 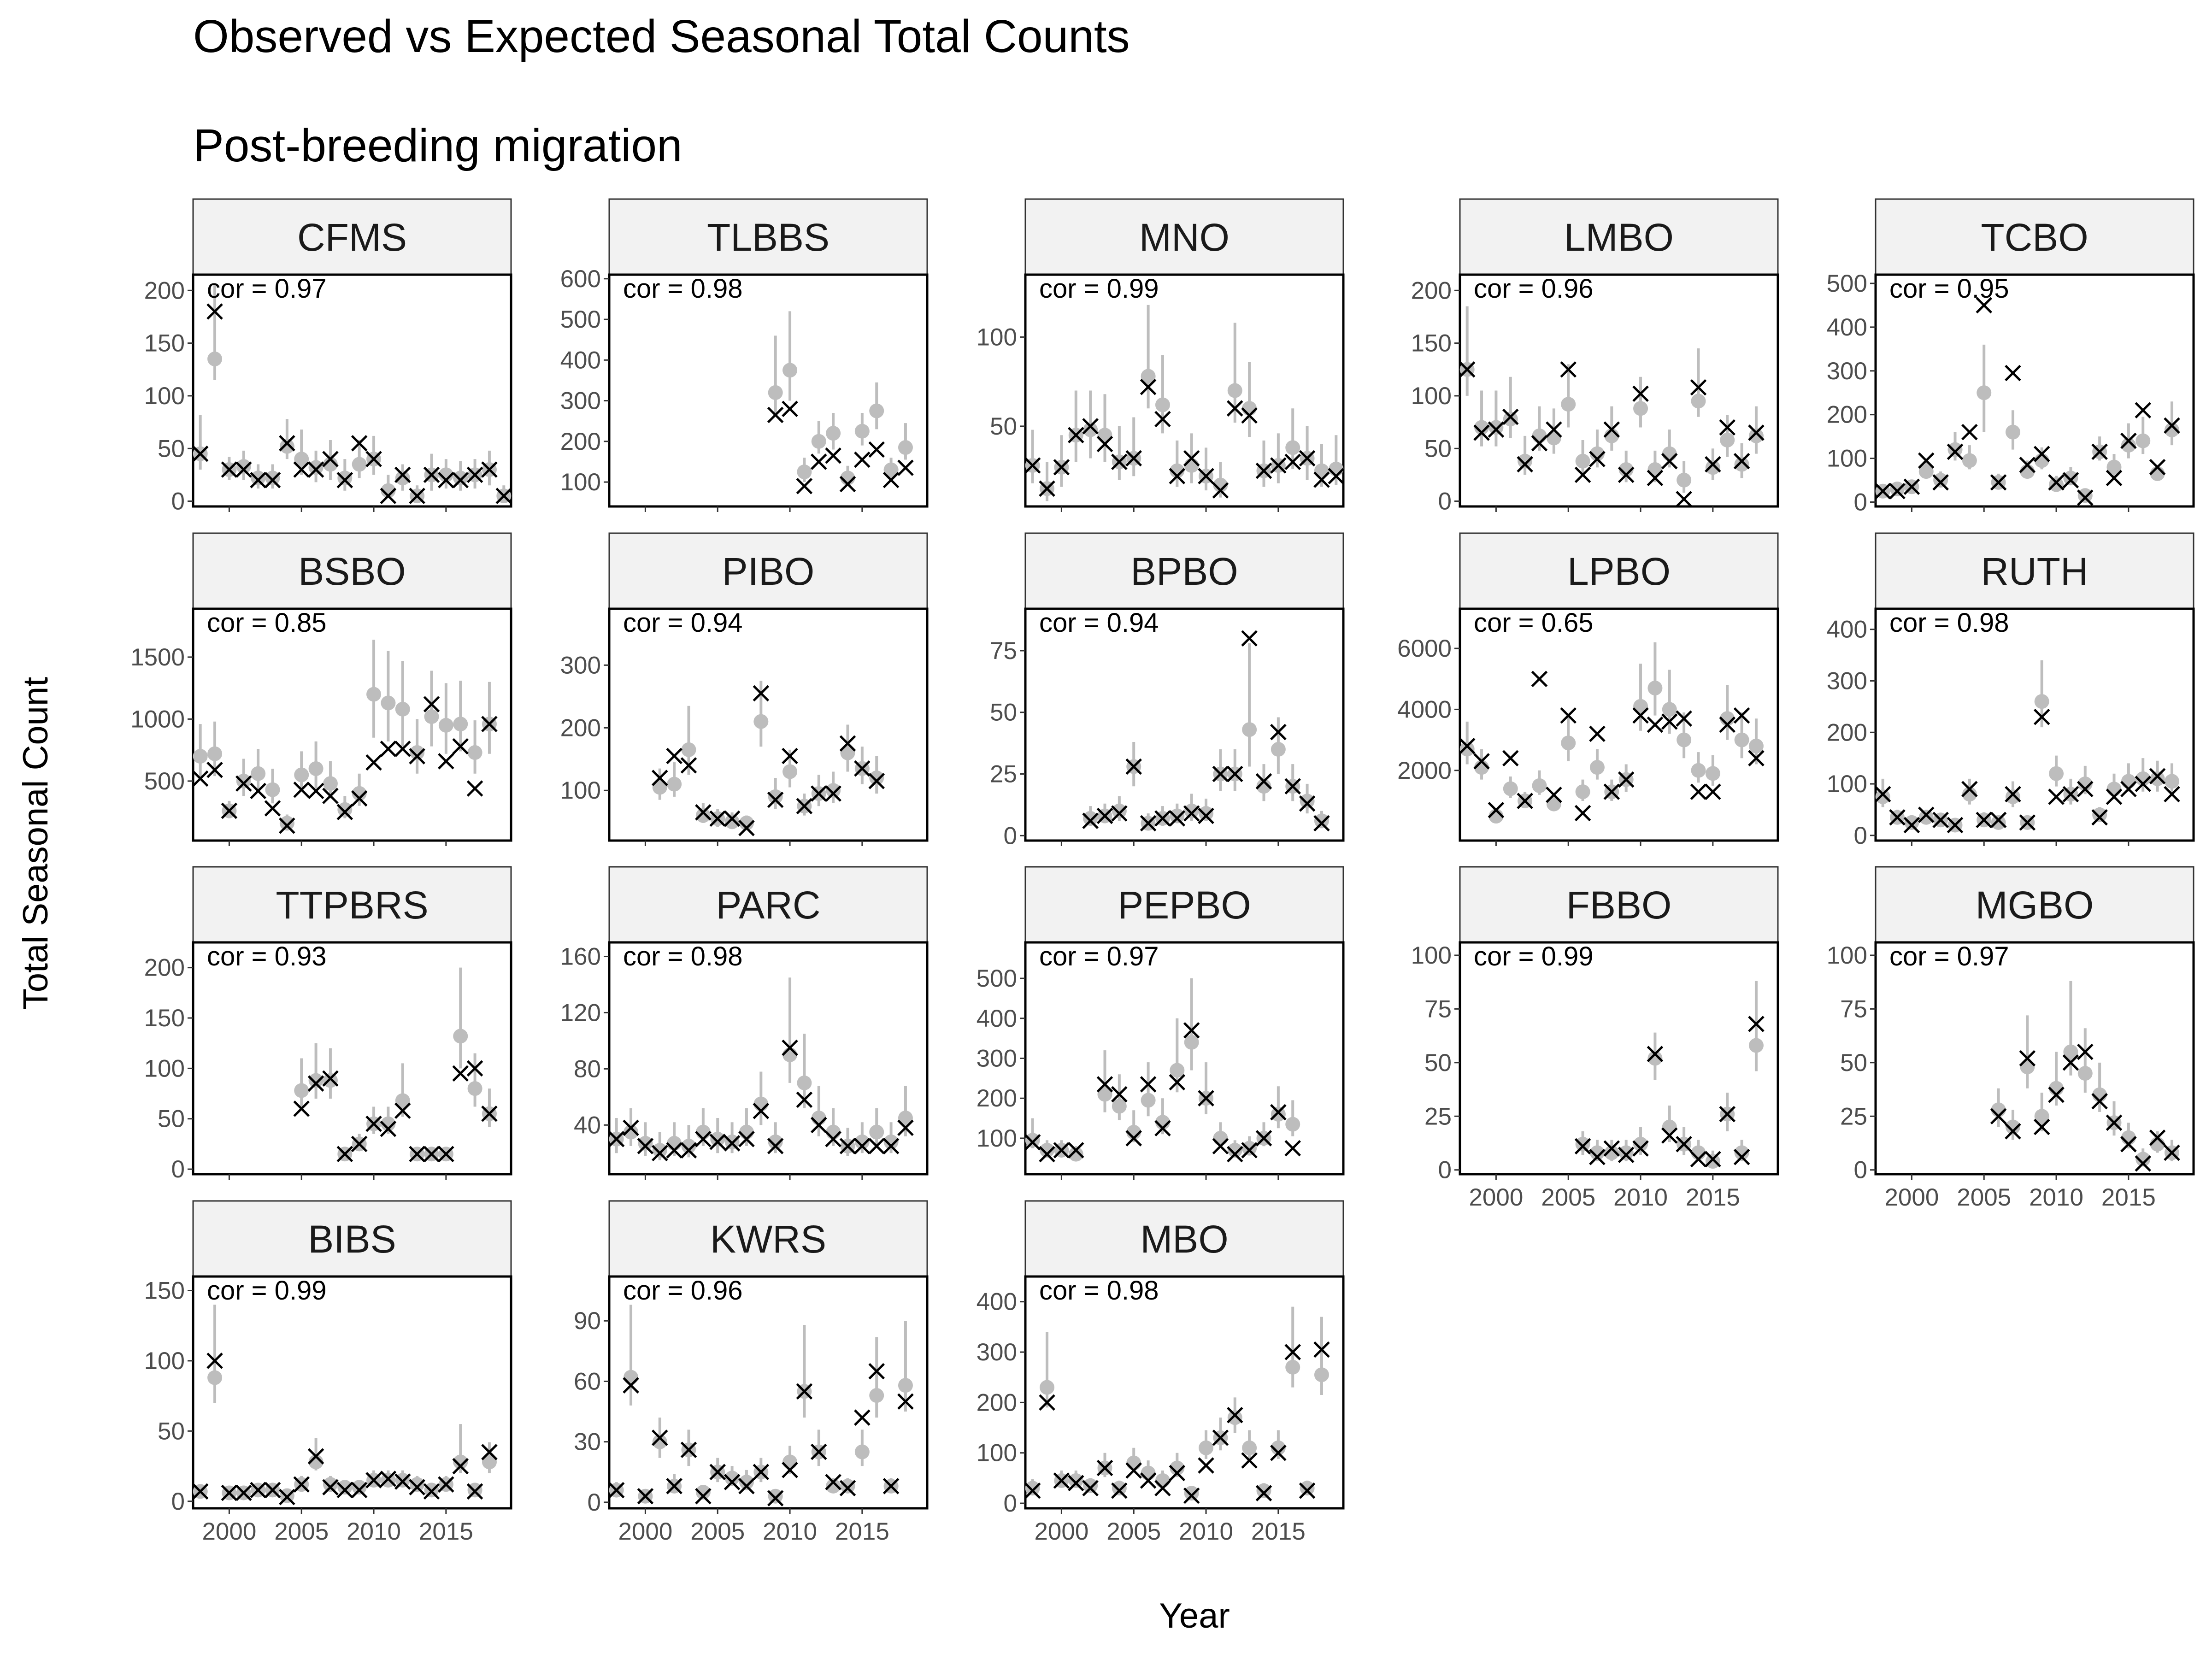 I want to click on y-tick-label: 6000, so click(x=1424, y=648).